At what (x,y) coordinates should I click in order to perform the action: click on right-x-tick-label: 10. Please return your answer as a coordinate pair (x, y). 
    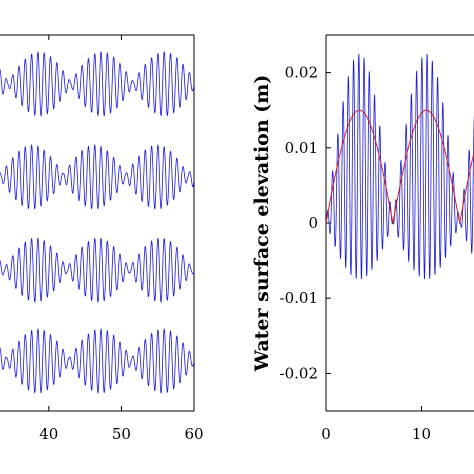
    Looking at the image, I should click on (421, 434).